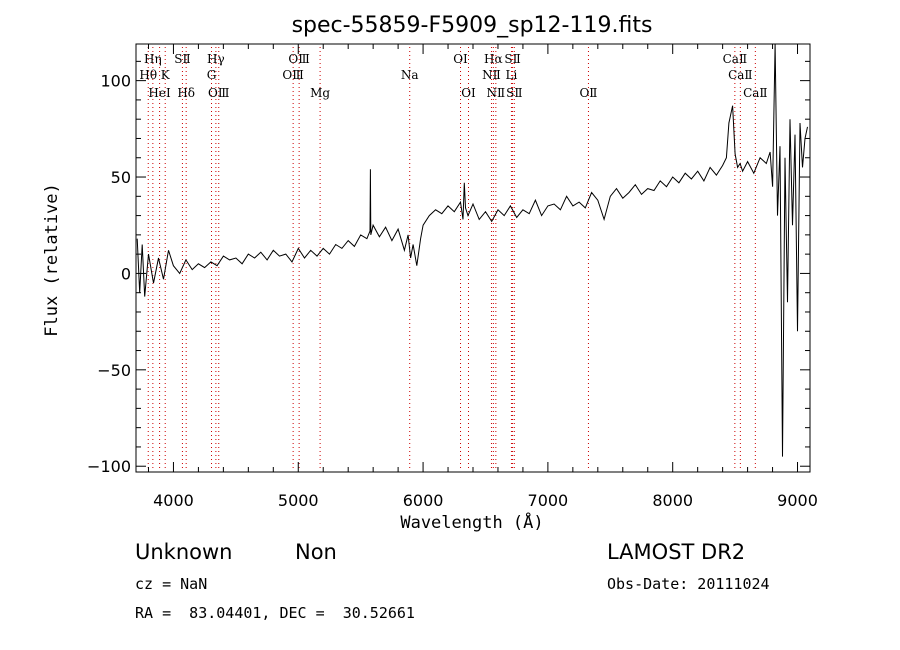  What do you see at coordinates (423, 500) in the screenshot?
I see `x-tick-label: 6000` at bounding box center [423, 500].